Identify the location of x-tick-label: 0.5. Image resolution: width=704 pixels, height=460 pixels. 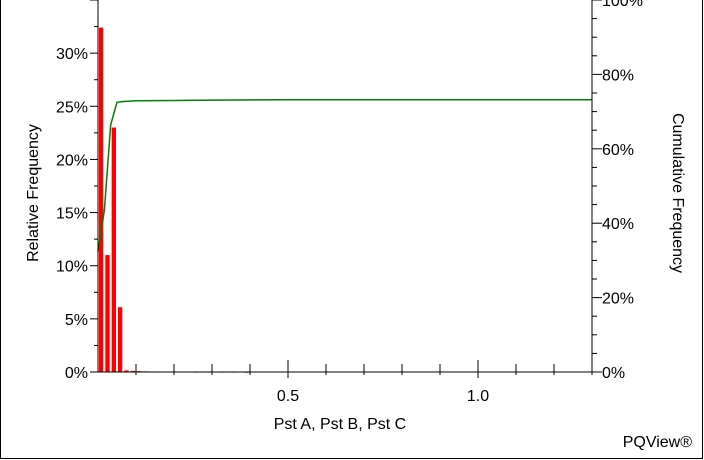
(288, 396).